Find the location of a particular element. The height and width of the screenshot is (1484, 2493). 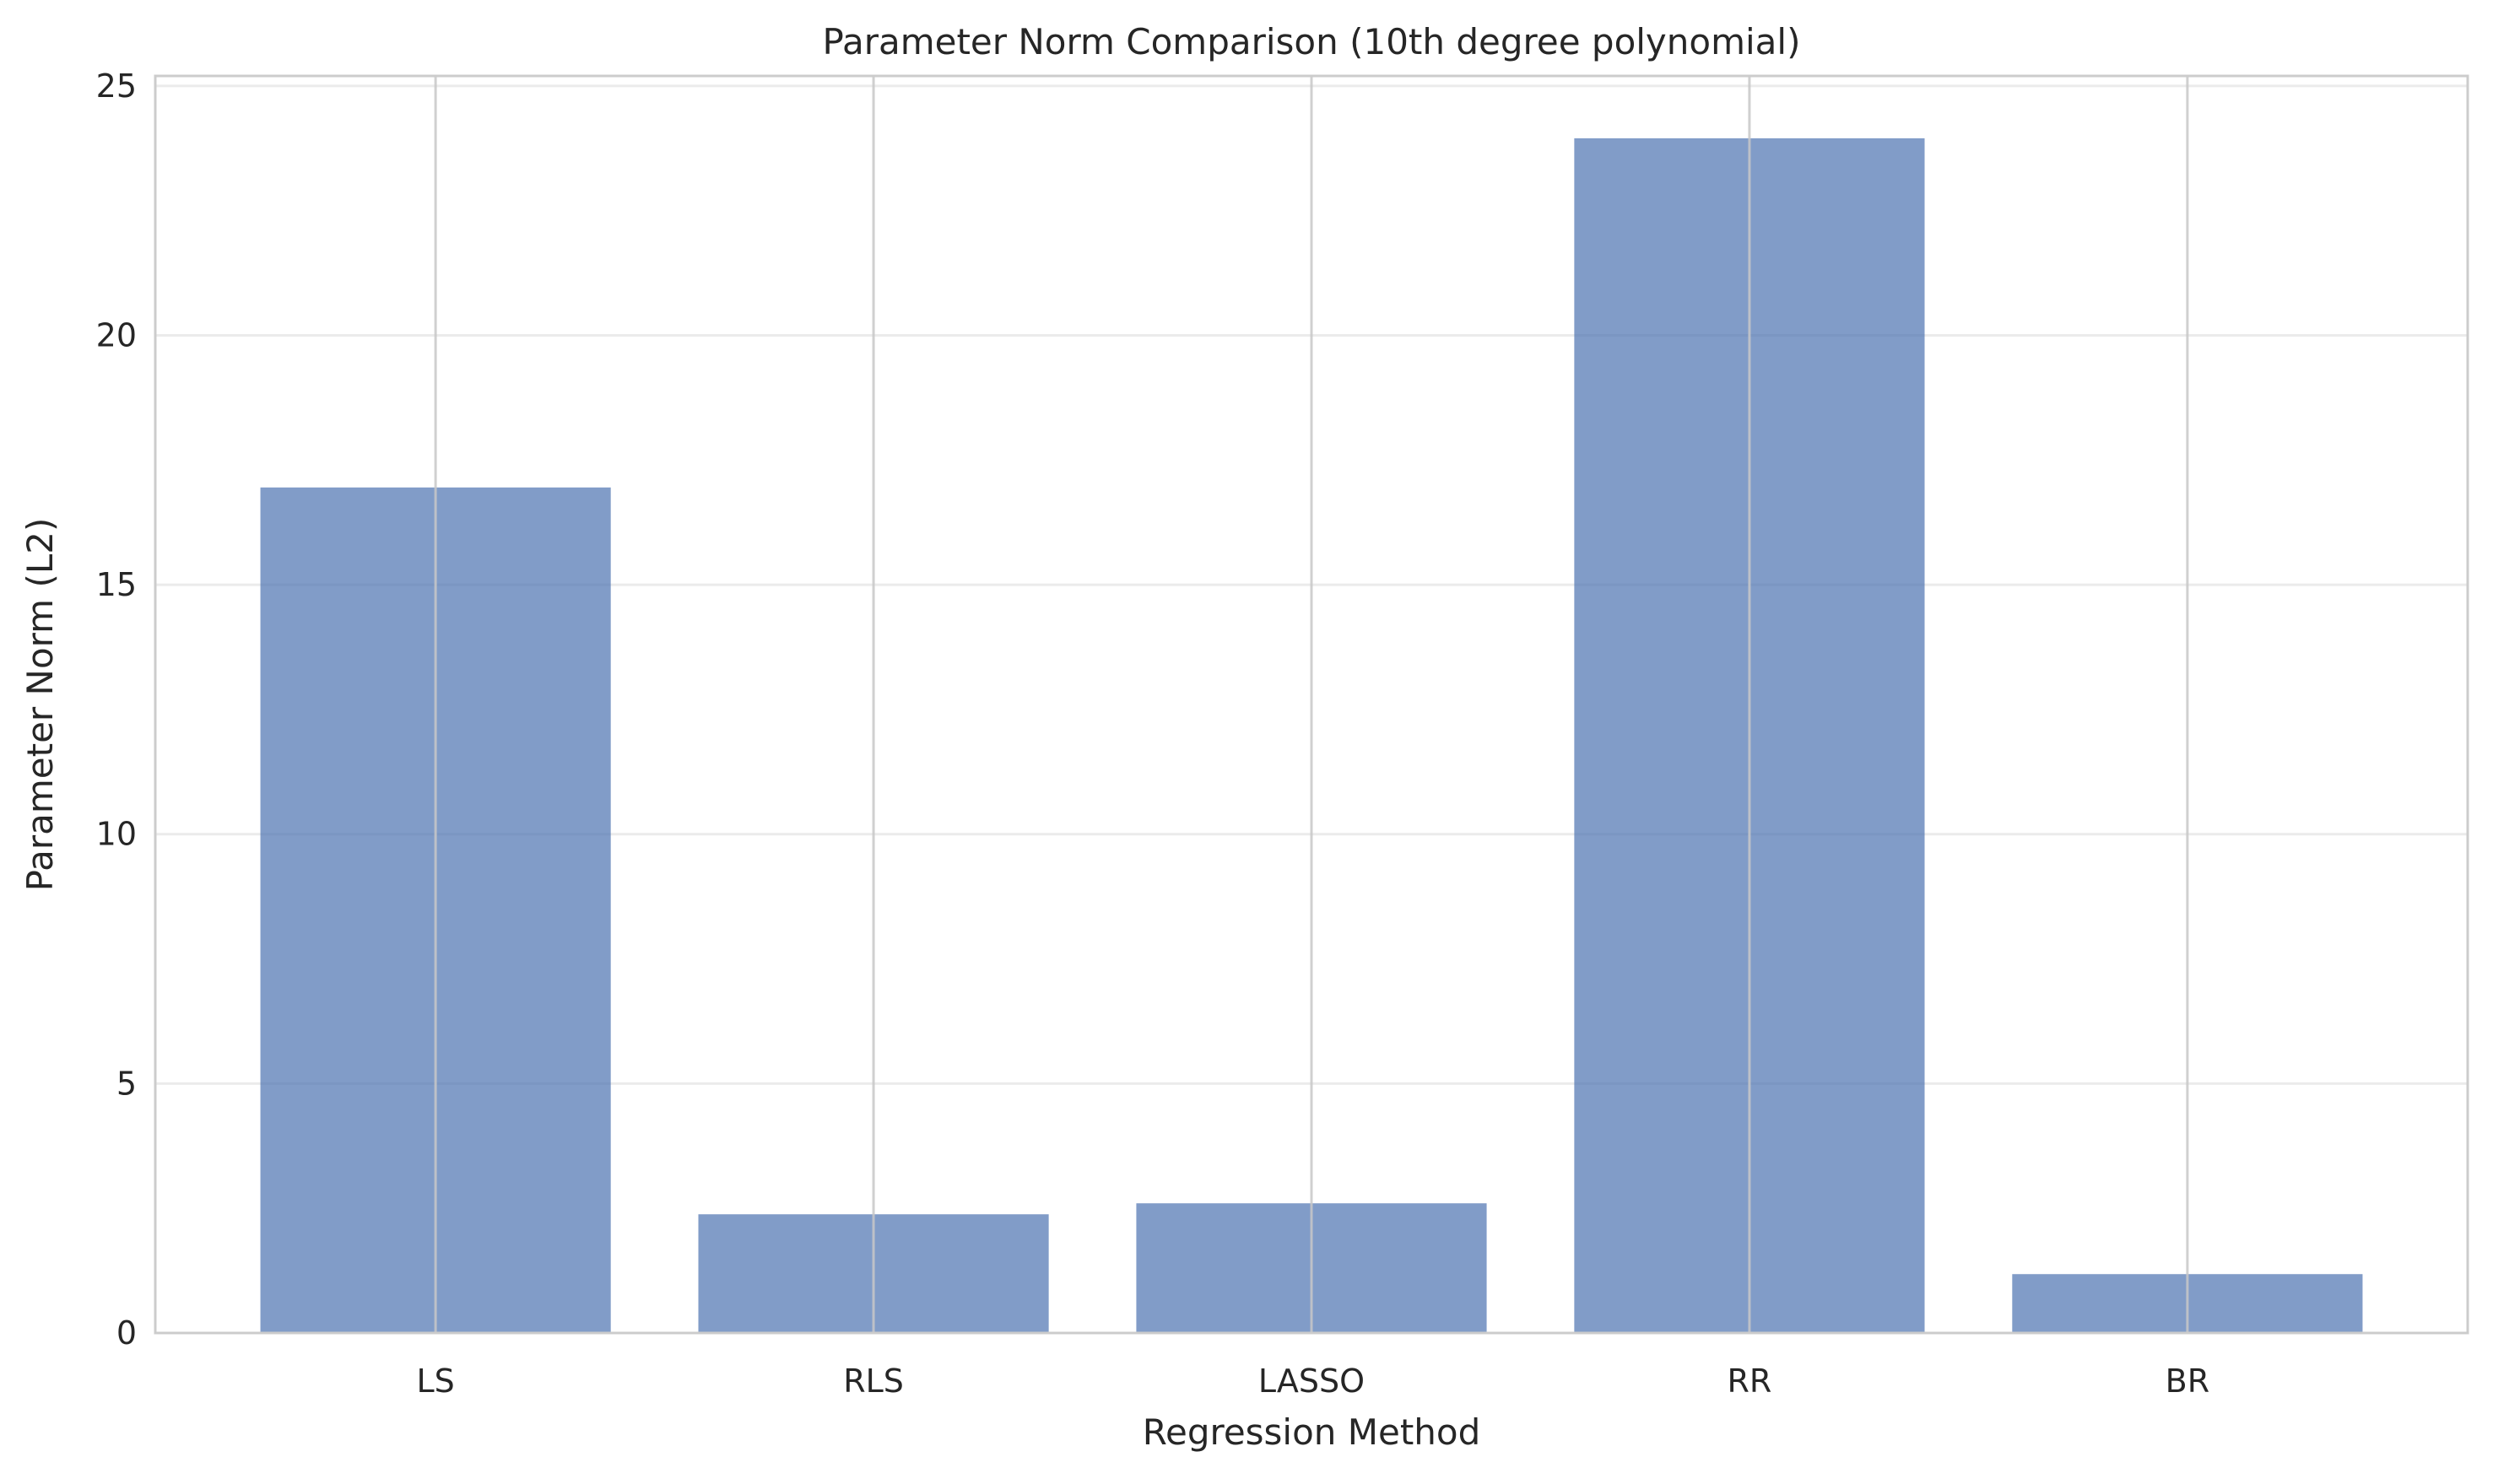

x-axis-label: Regression Method is located at coordinates (1312, 1432).